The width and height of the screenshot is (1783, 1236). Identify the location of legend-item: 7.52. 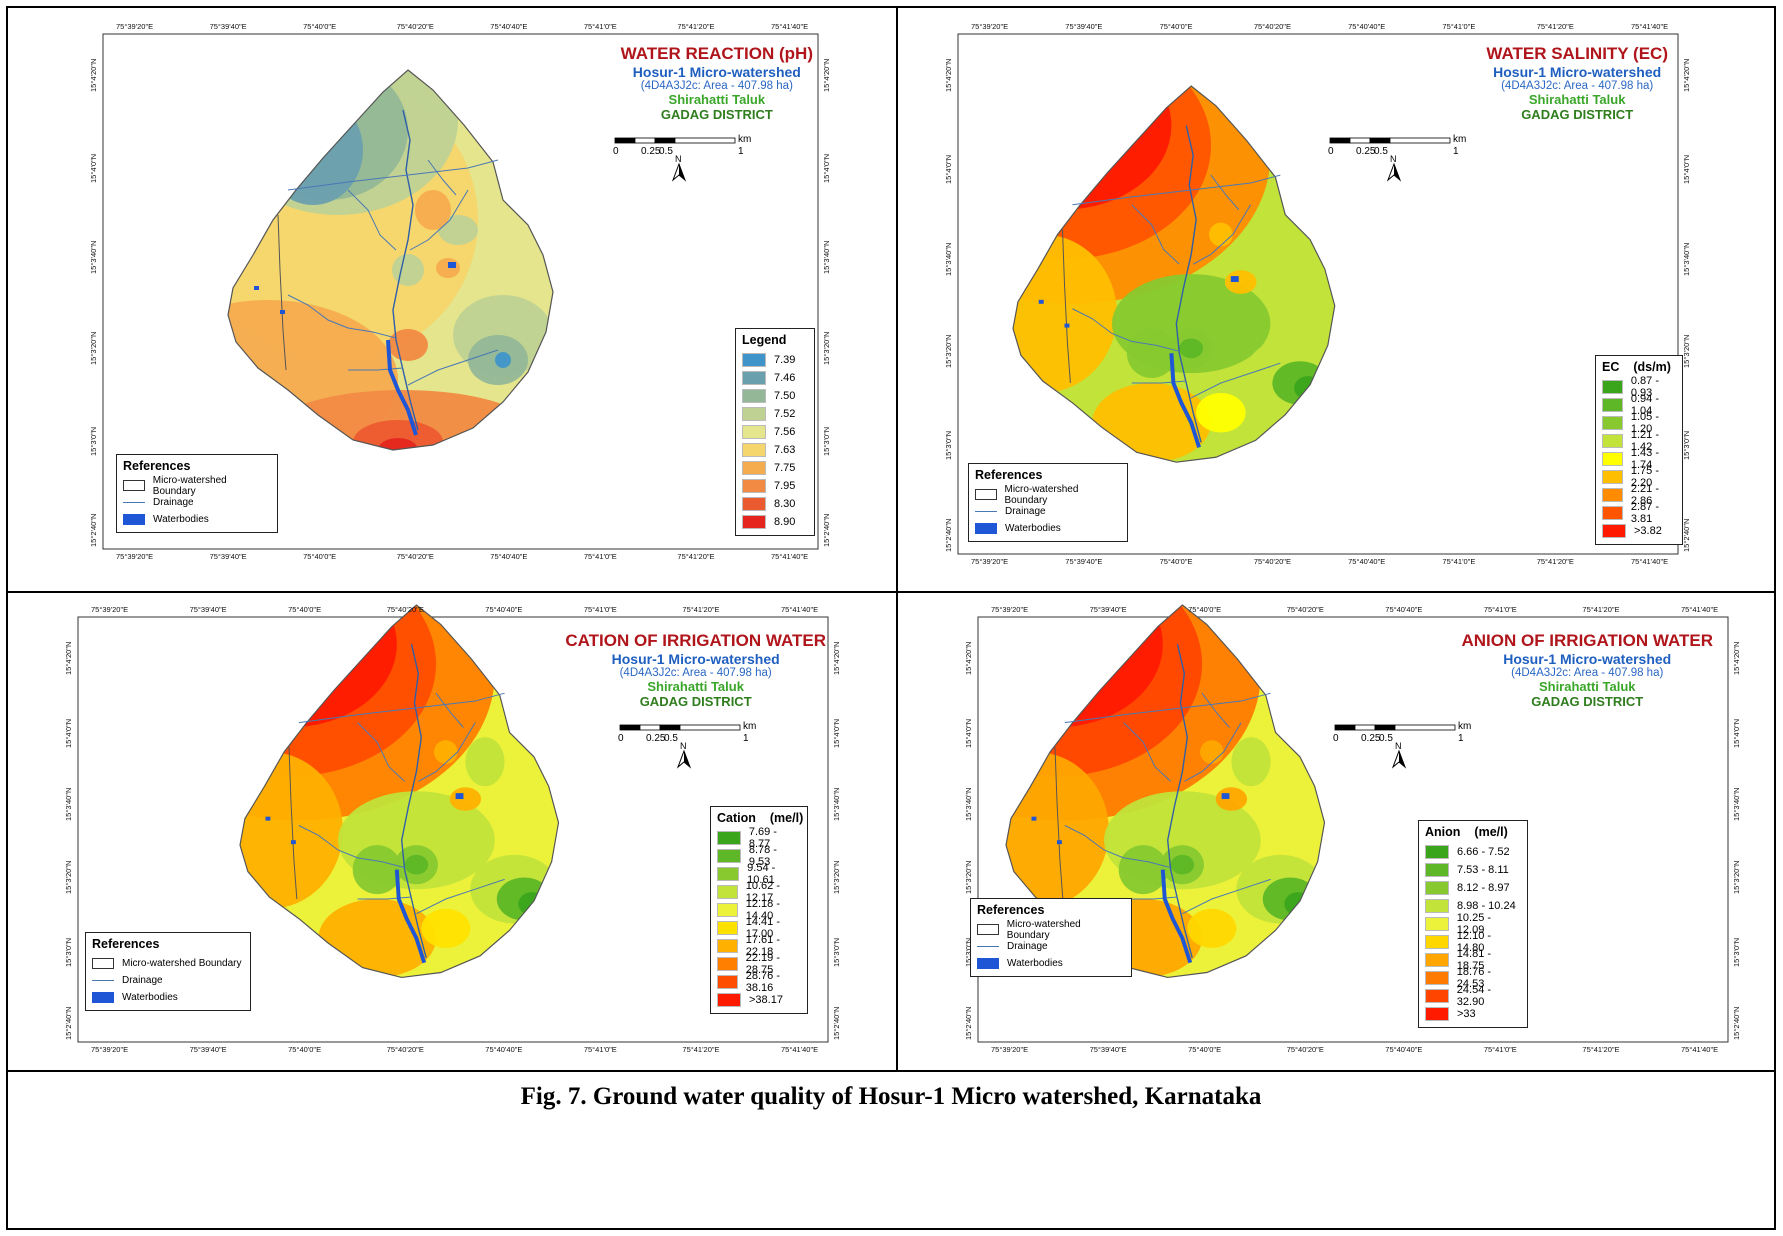
(775, 414).